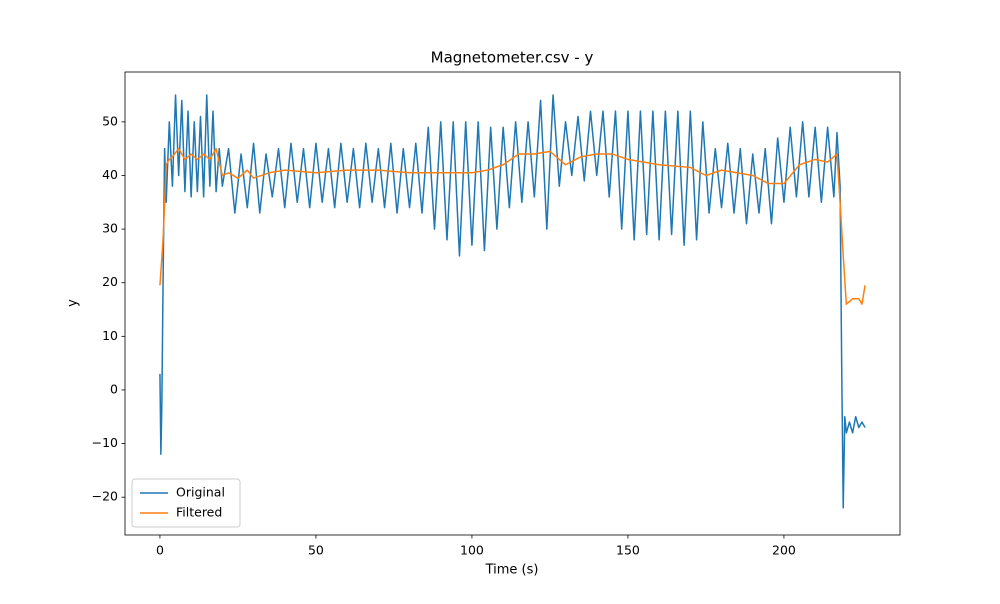  Describe the element at coordinates (512, 58) in the screenshot. I see `chart-title: Magnetometer.csv - y` at that location.